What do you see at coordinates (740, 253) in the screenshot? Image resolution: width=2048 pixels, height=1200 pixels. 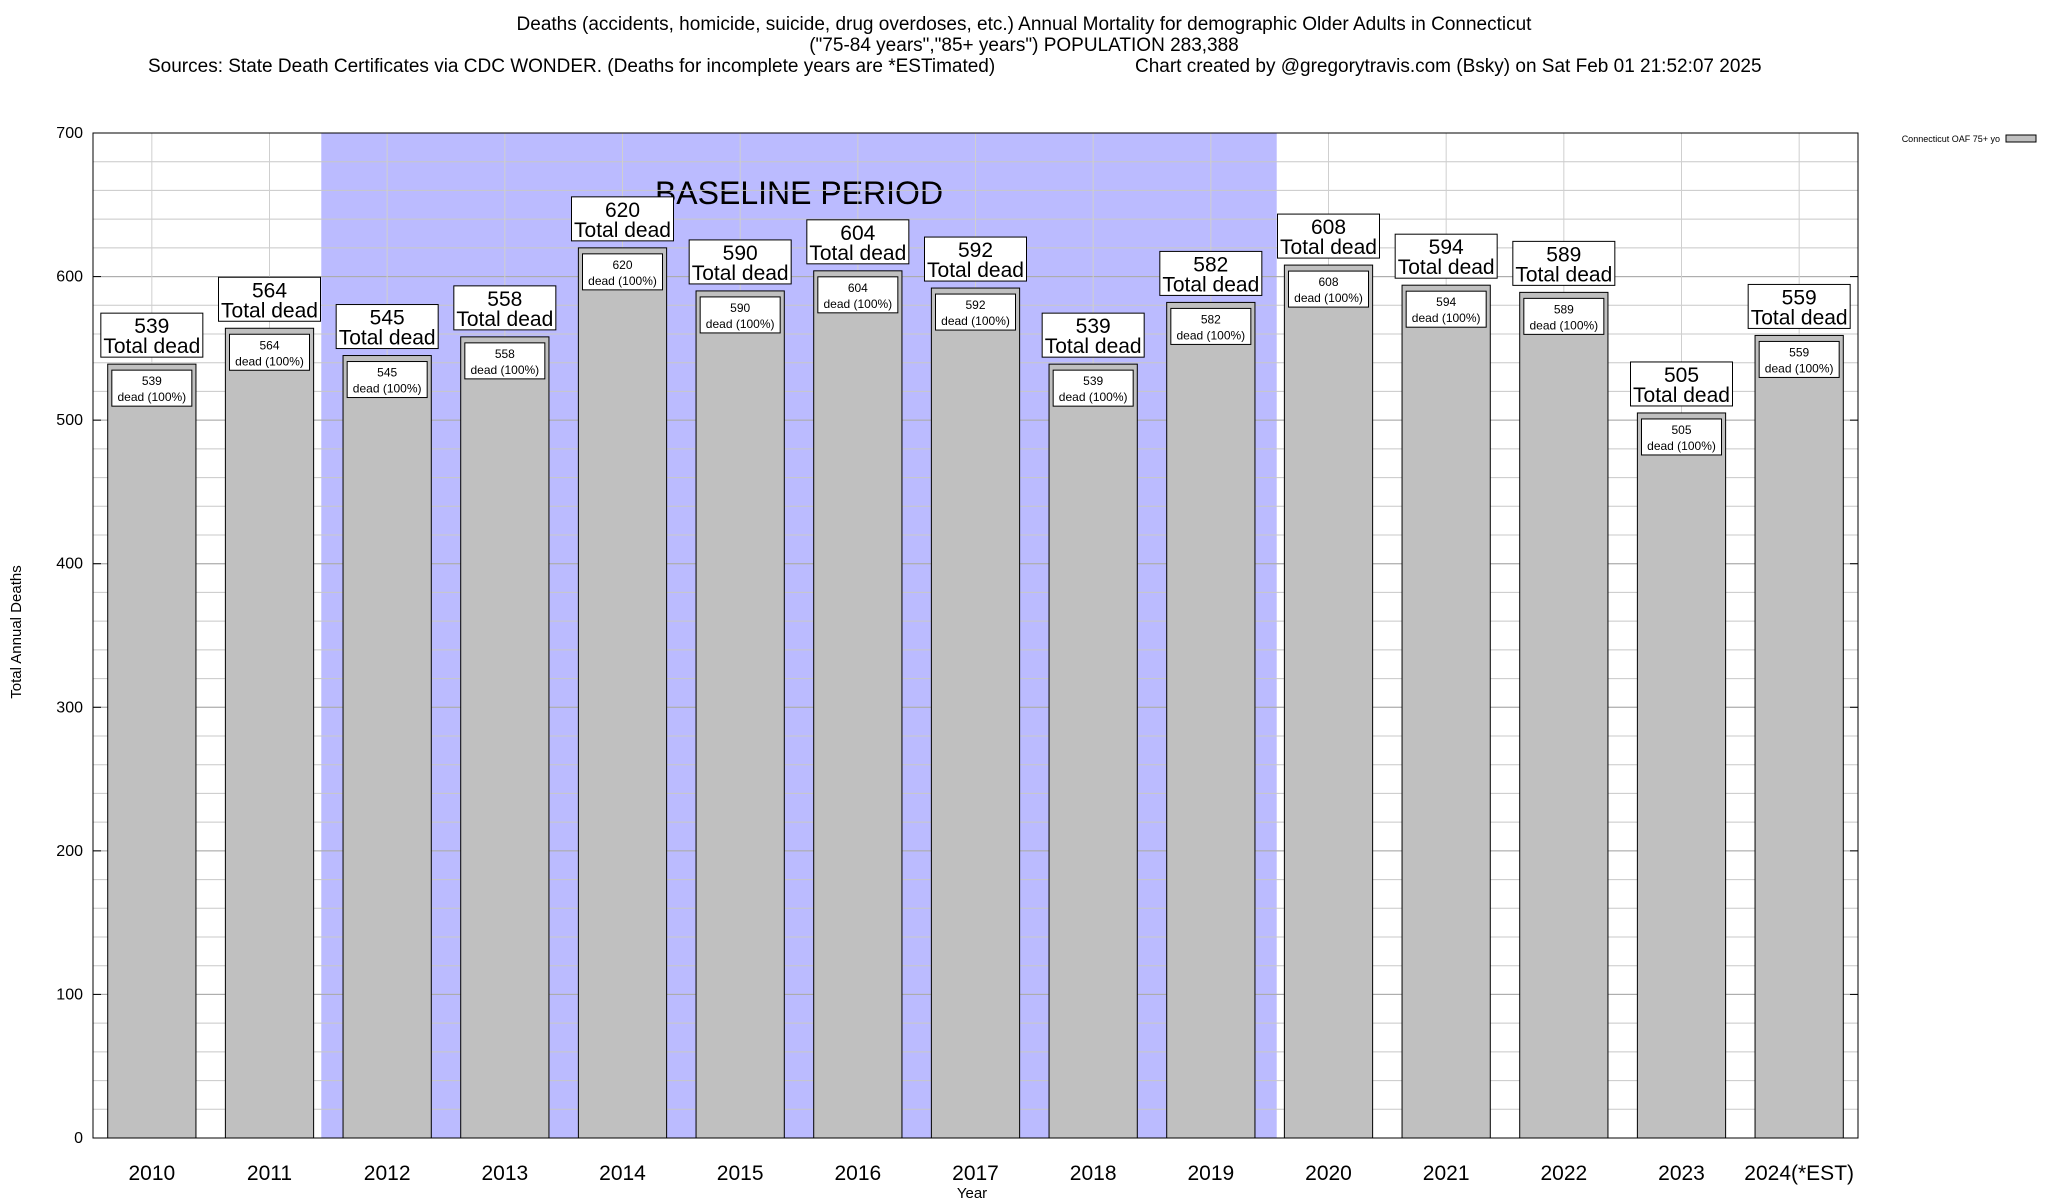 I see `bar-total-value: 590` at bounding box center [740, 253].